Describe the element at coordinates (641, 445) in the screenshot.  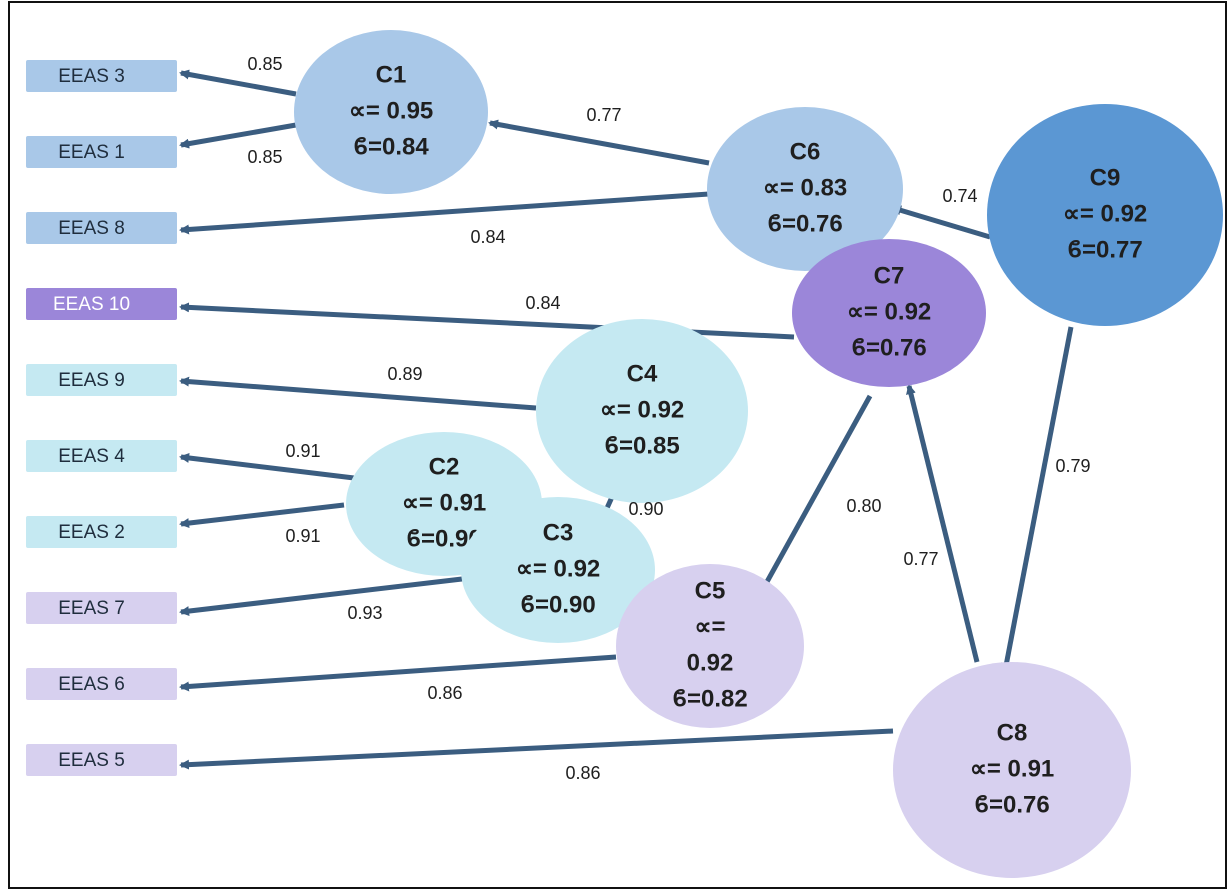
I see `construct-text-line: ϐ=0.85` at that location.